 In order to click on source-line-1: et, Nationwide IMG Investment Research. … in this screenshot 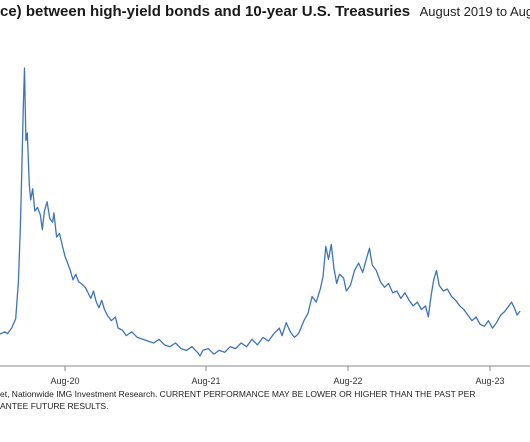, I will do `click(238, 394)`.